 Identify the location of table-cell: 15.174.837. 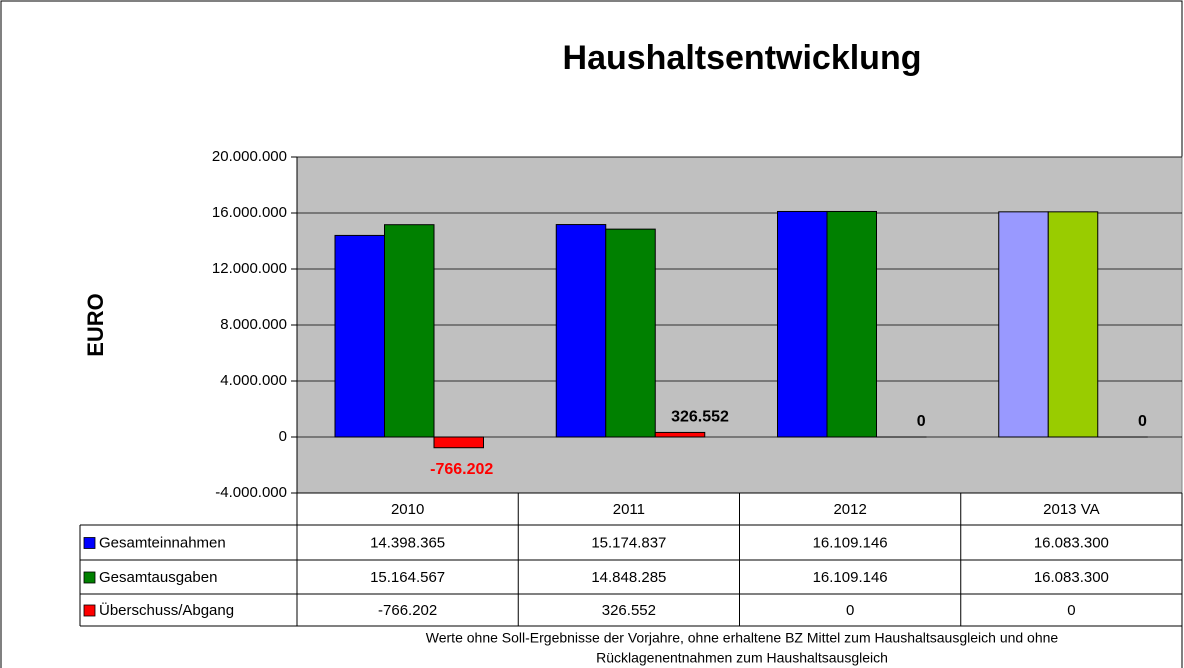
(628, 542).